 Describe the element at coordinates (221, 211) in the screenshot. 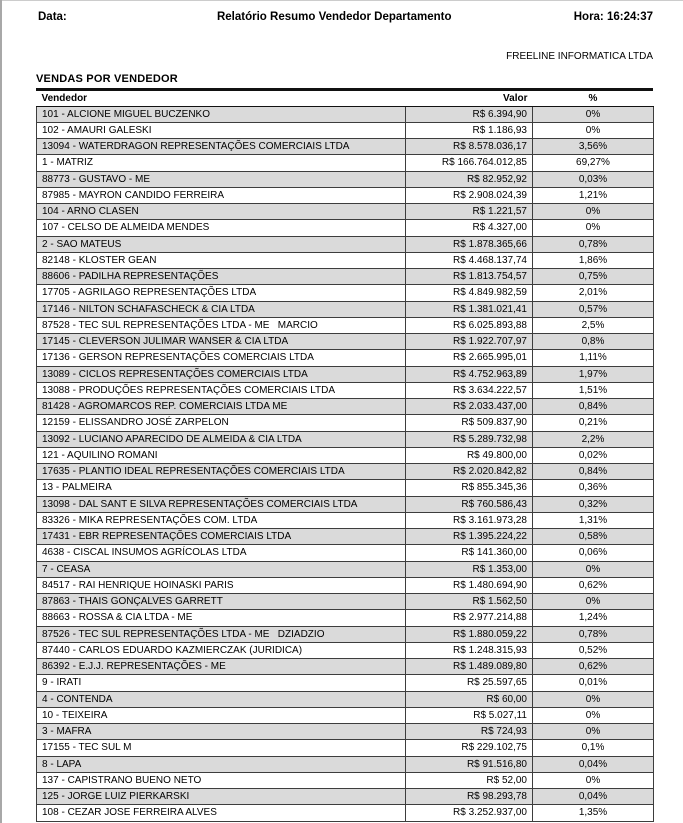

I see `cell-vendedor: 104 - ARNO CLASEN` at that location.